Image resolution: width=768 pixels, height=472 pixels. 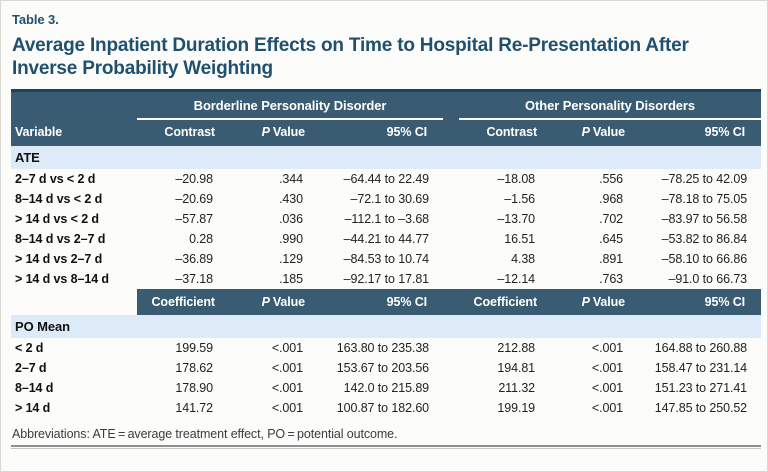 What do you see at coordinates (62, 279) in the screenshot?
I see `row-variable-label: > 14 d vs 8–14 d` at bounding box center [62, 279].